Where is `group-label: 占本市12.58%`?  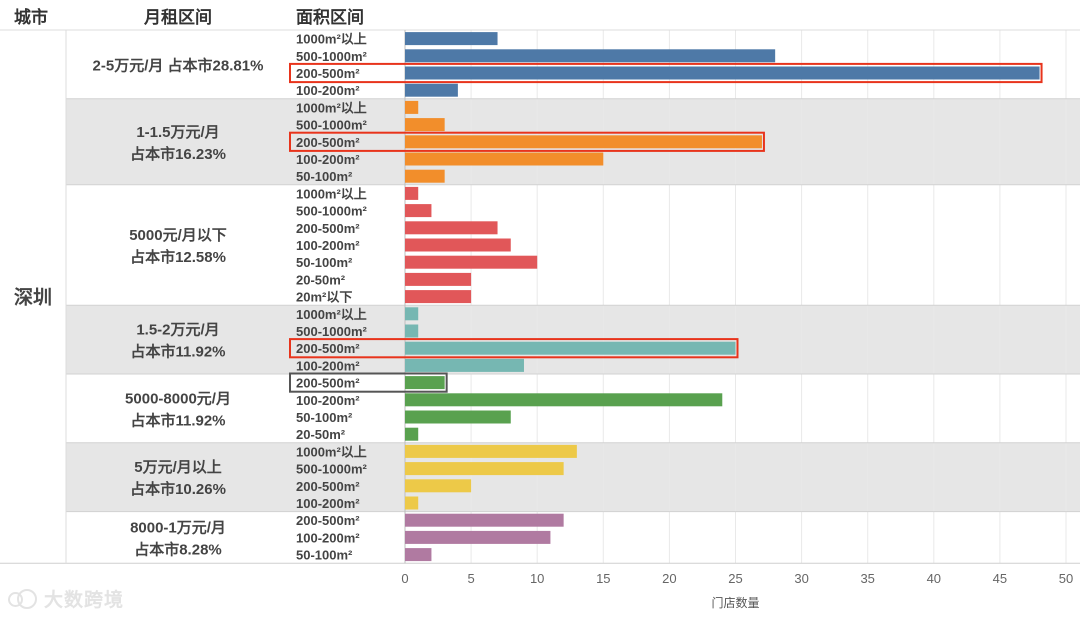 group-label: 占本市12.58% is located at coordinates (178, 257).